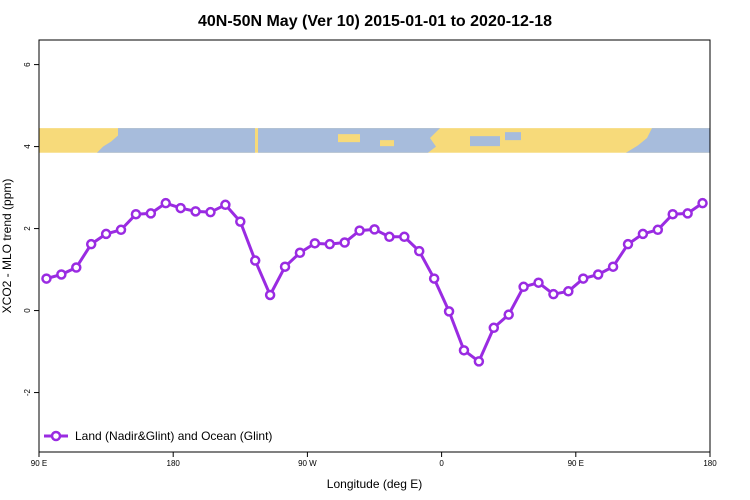 The image size is (750, 500). Describe the element at coordinates (173, 436) in the screenshot. I see `legend-label: Land (Nadir&Glint) and Ocean (Glint)` at that location.